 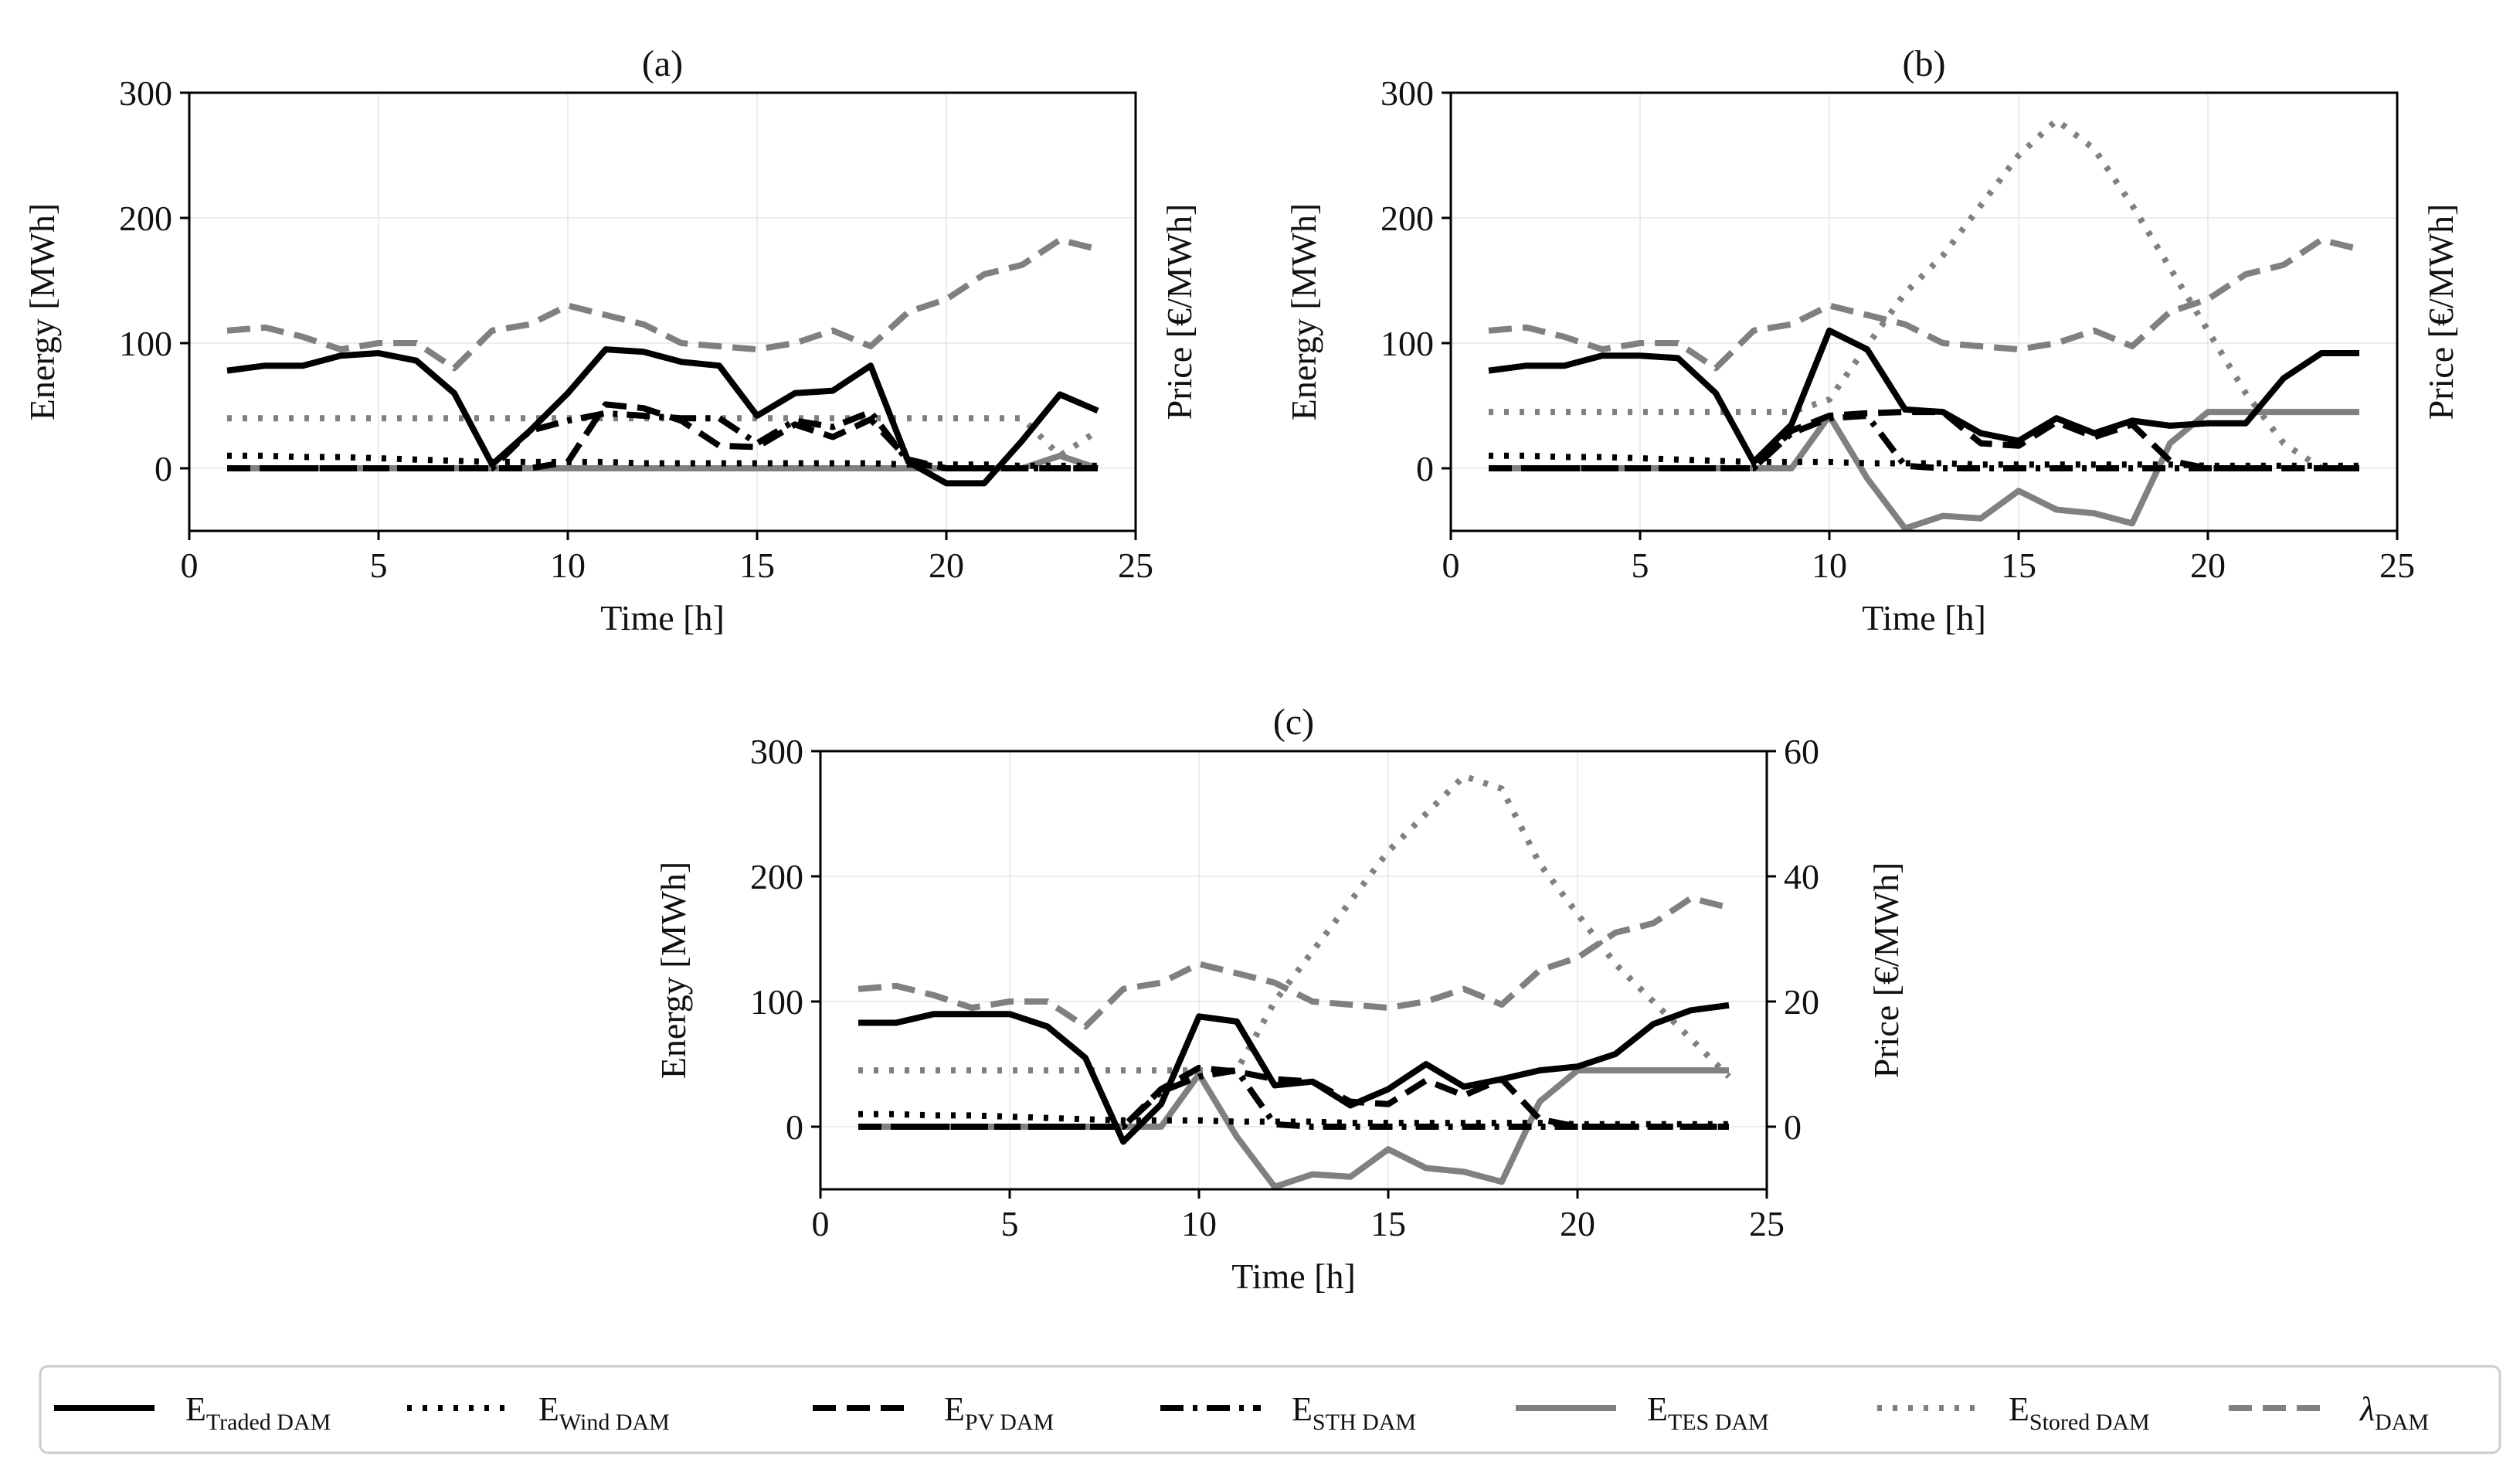 I want to click on legend-label-tes-dam: ETES DAM, so click(x=1708, y=1412).